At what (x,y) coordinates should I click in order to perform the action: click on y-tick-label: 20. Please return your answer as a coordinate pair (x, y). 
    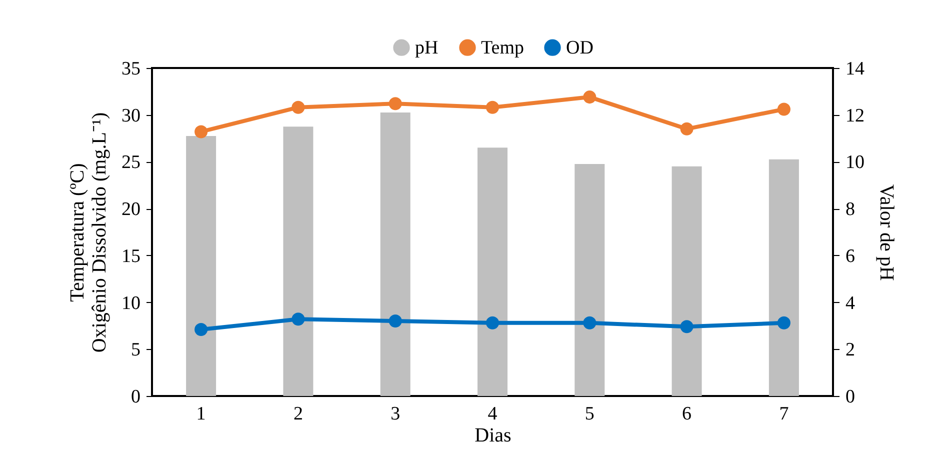
    Looking at the image, I should click on (131, 209).